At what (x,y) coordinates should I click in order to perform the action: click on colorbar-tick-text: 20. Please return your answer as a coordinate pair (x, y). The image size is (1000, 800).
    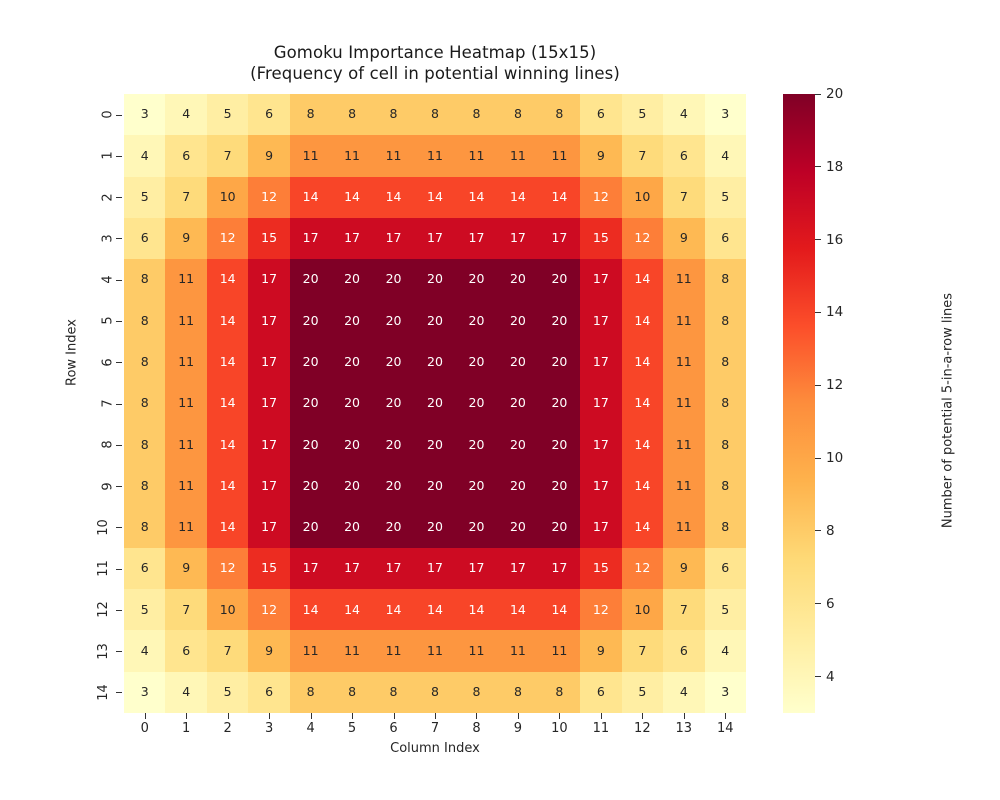
    Looking at the image, I should click on (835, 94).